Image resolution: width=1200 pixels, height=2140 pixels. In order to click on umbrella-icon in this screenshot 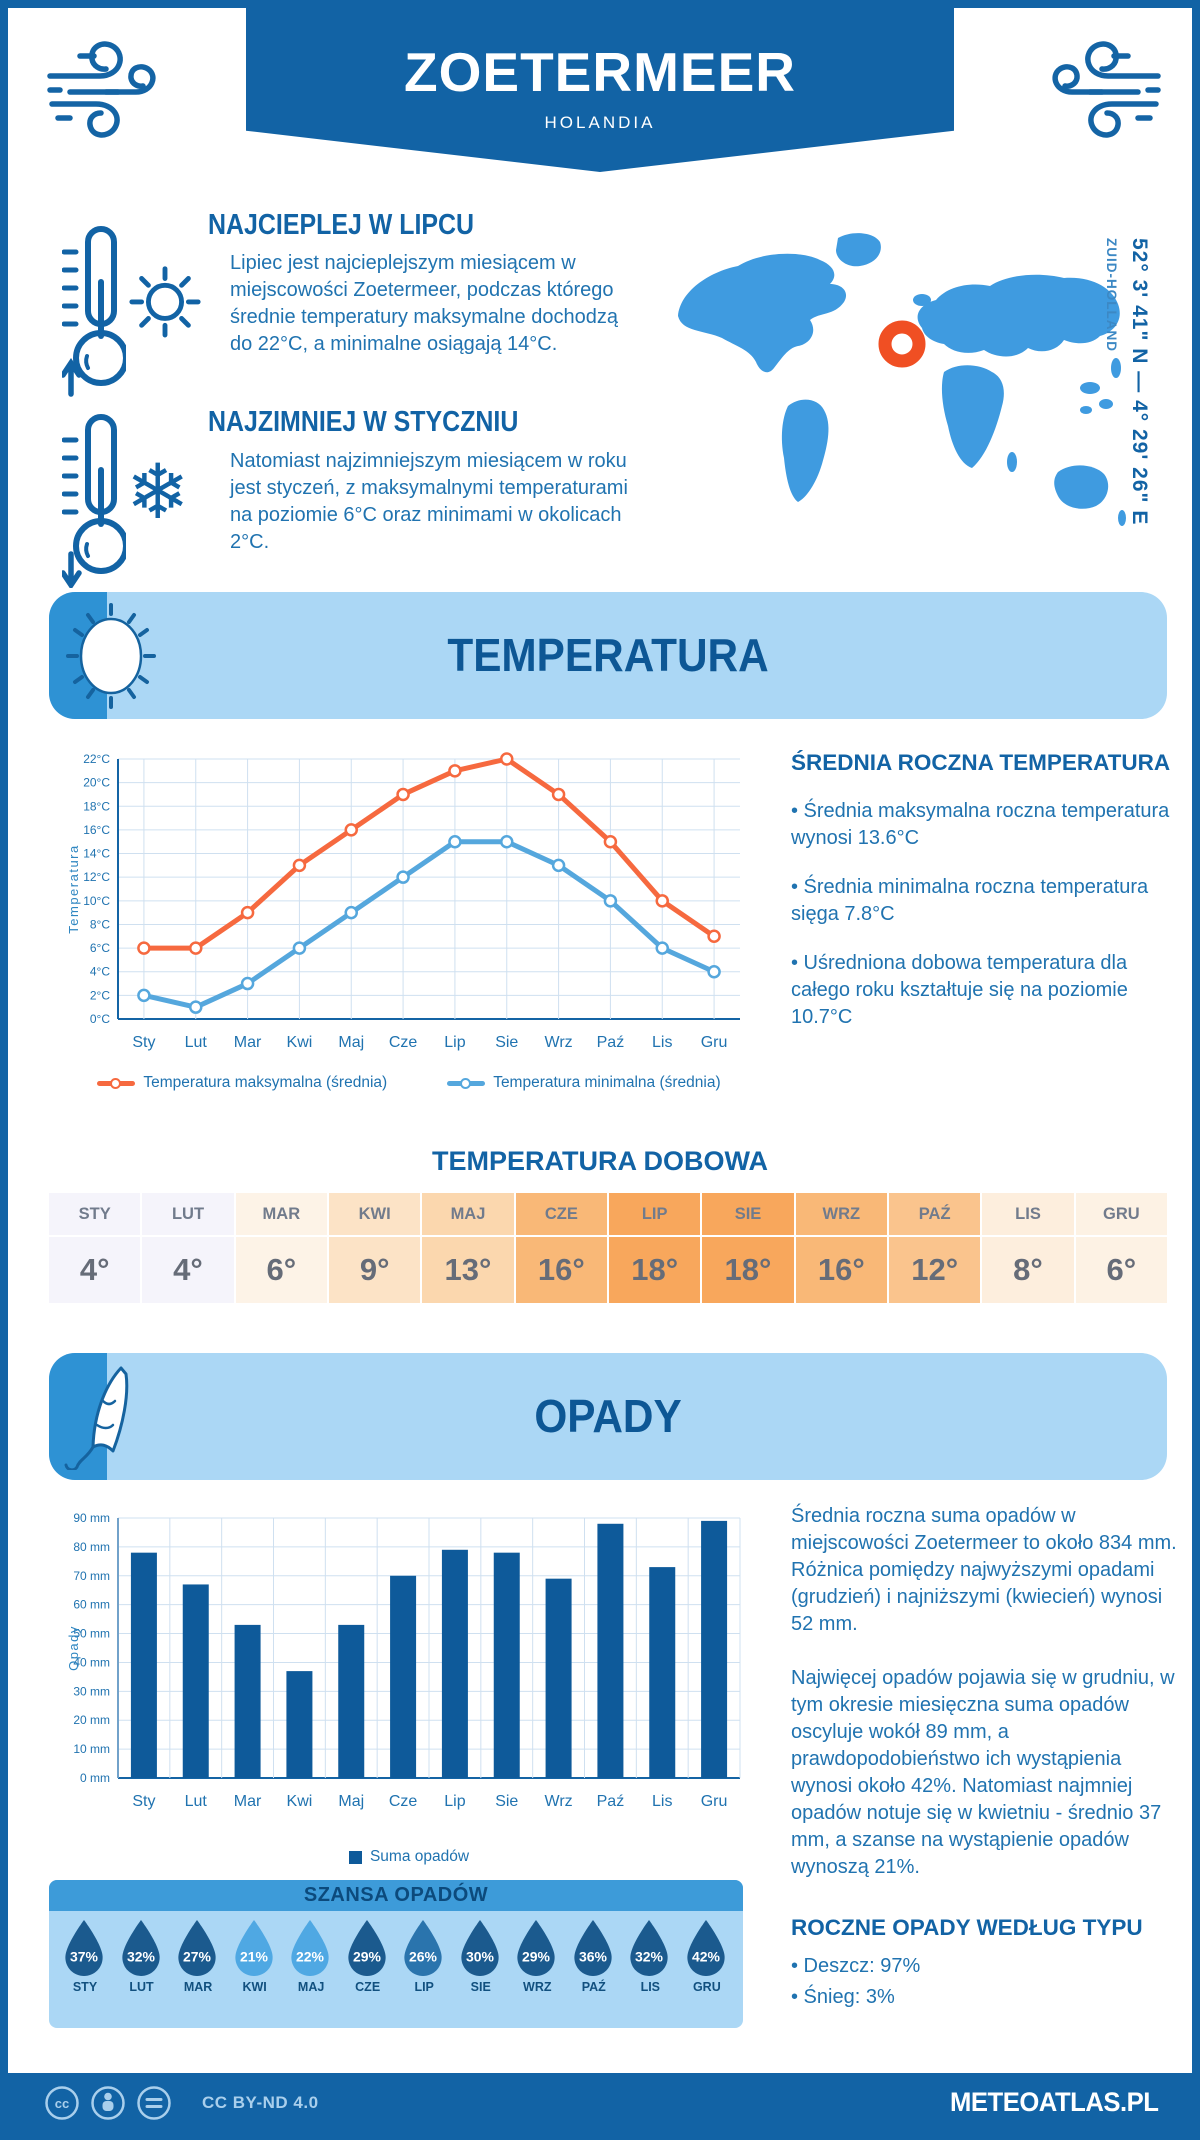, I will do `click(96, 1418)`.